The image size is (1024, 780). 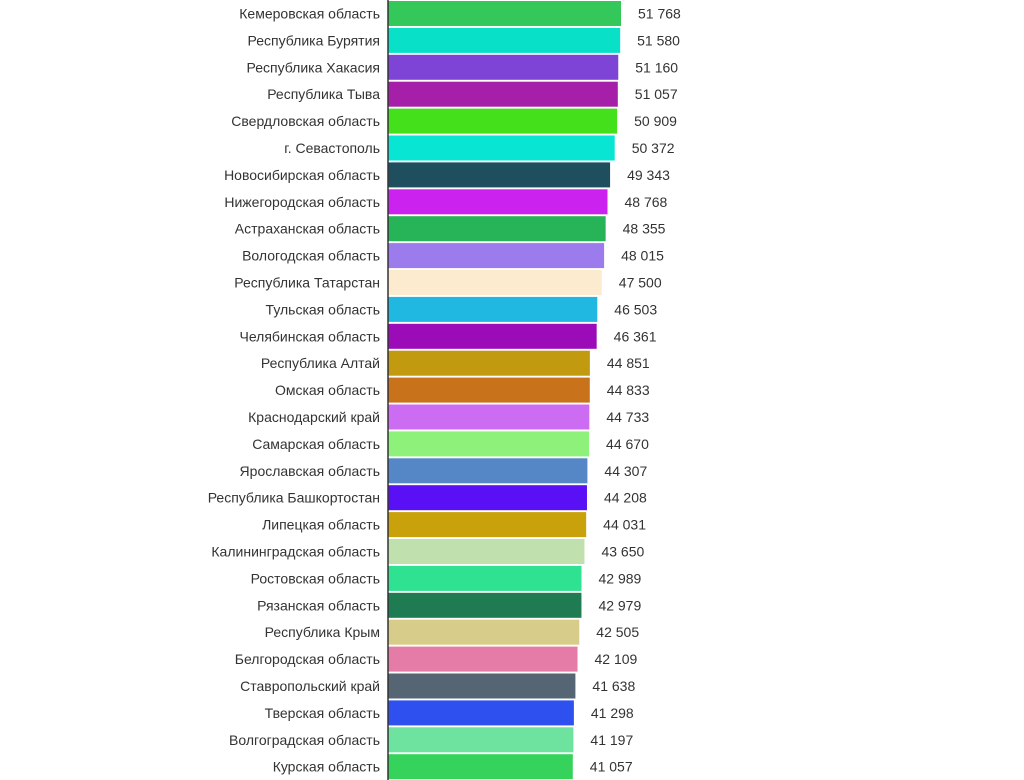 What do you see at coordinates (624, 525) in the screenshot?
I see `value-label: 44 031` at bounding box center [624, 525].